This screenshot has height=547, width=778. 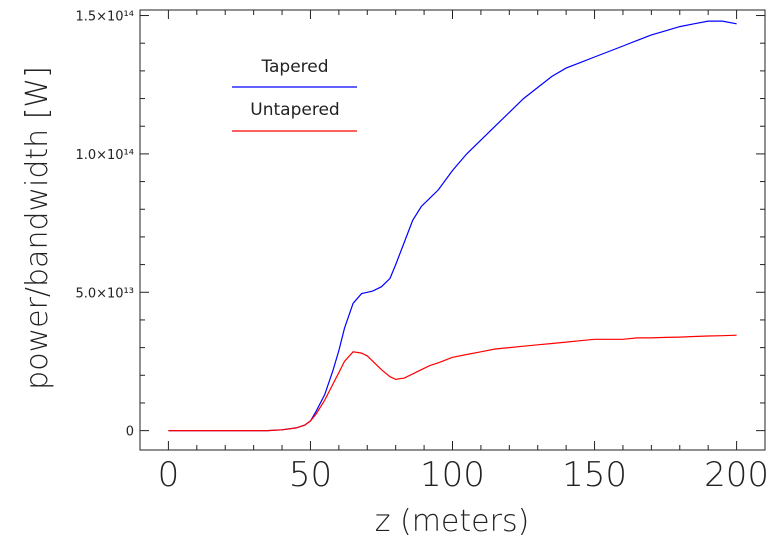 What do you see at coordinates (104, 155) in the screenshot?
I see `y-tick-label: 1.0×10¹⁴` at bounding box center [104, 155].